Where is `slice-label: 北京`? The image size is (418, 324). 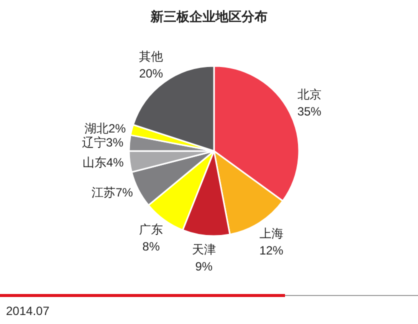
slice-label: 北京 is located at coordinates (309, 94).